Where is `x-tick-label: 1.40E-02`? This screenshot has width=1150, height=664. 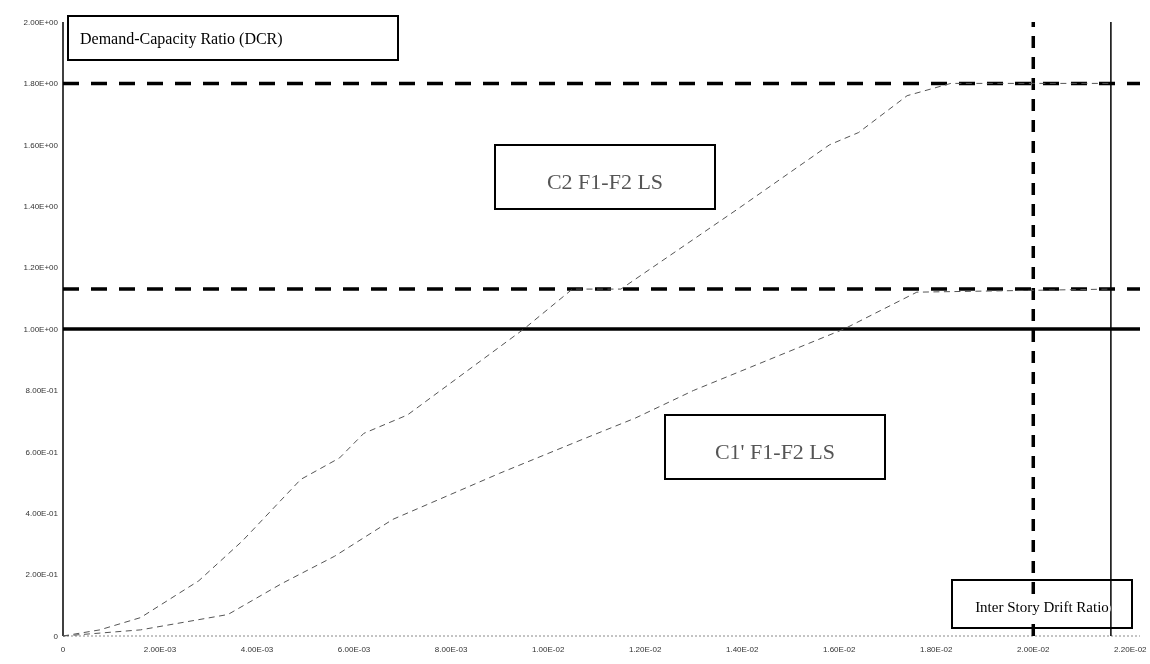 x-tick-label: 1.40E-02 is located at coordinates (742, 649).